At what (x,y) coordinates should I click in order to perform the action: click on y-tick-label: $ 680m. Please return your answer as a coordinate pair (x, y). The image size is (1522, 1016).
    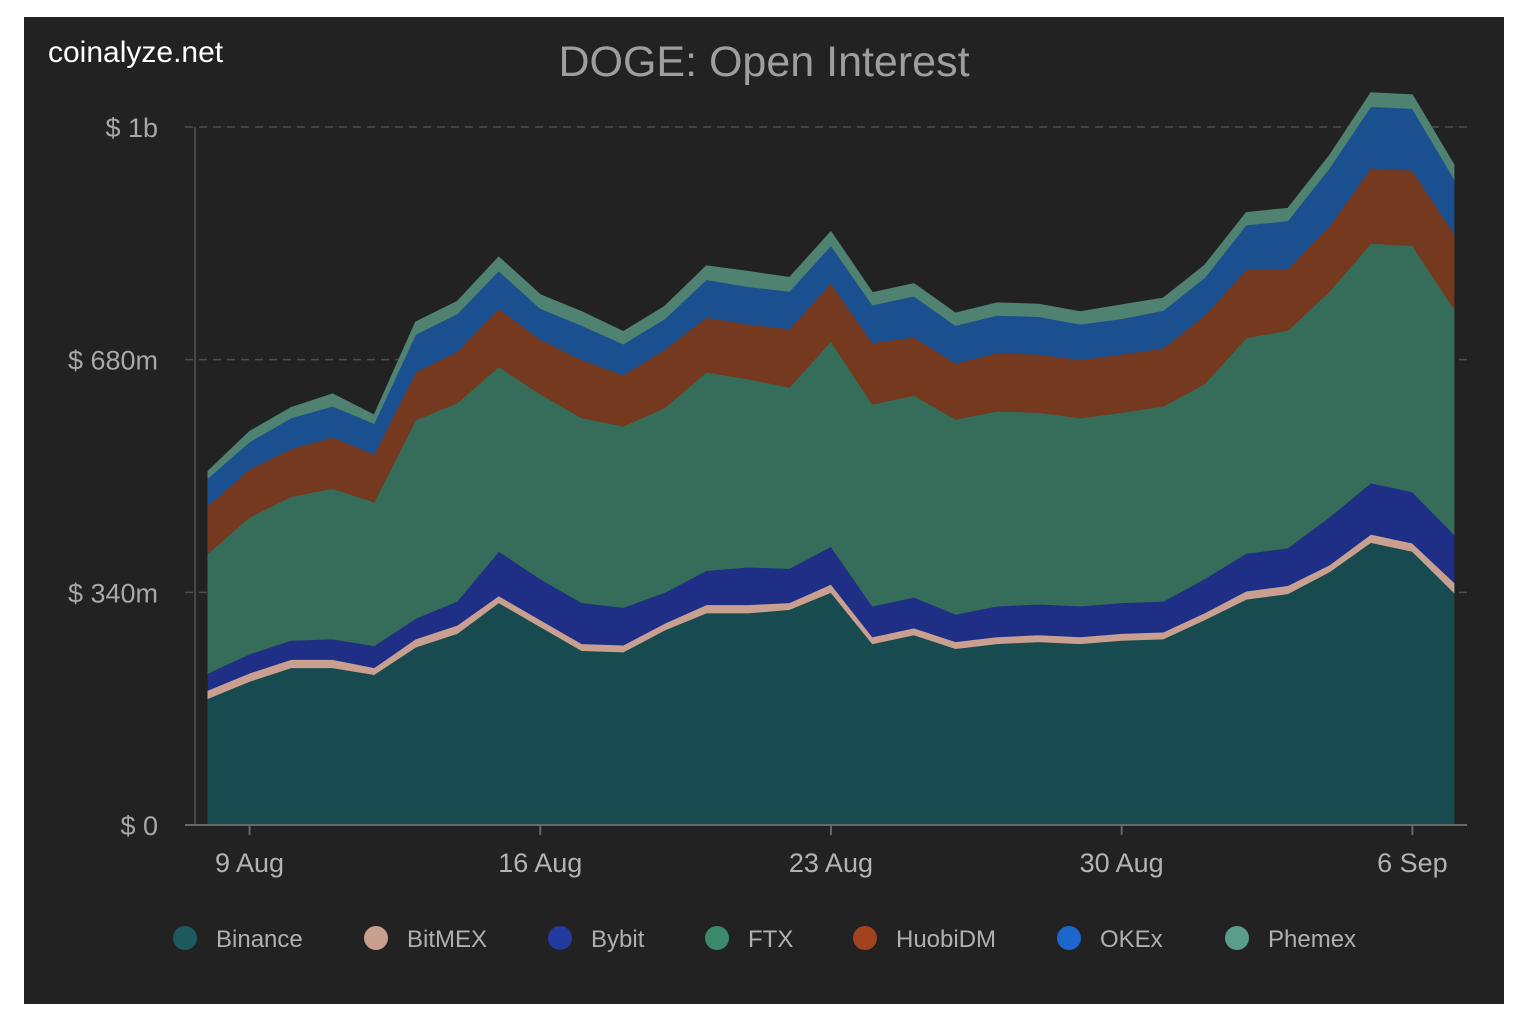
    Looking at the image, I should click on (113, 361).